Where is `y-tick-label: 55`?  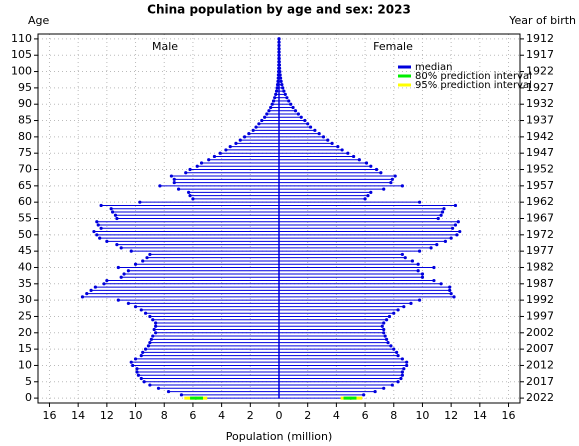
y-tick-label: 55 is located at coordinates (25, 218).